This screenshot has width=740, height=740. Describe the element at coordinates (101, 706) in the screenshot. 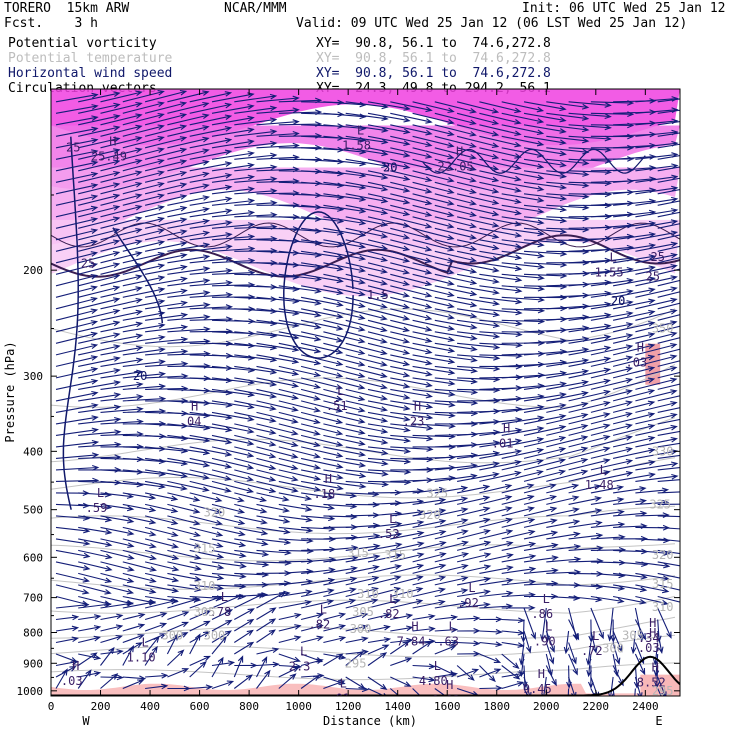

I see `x-tick-label: 200` at that location.